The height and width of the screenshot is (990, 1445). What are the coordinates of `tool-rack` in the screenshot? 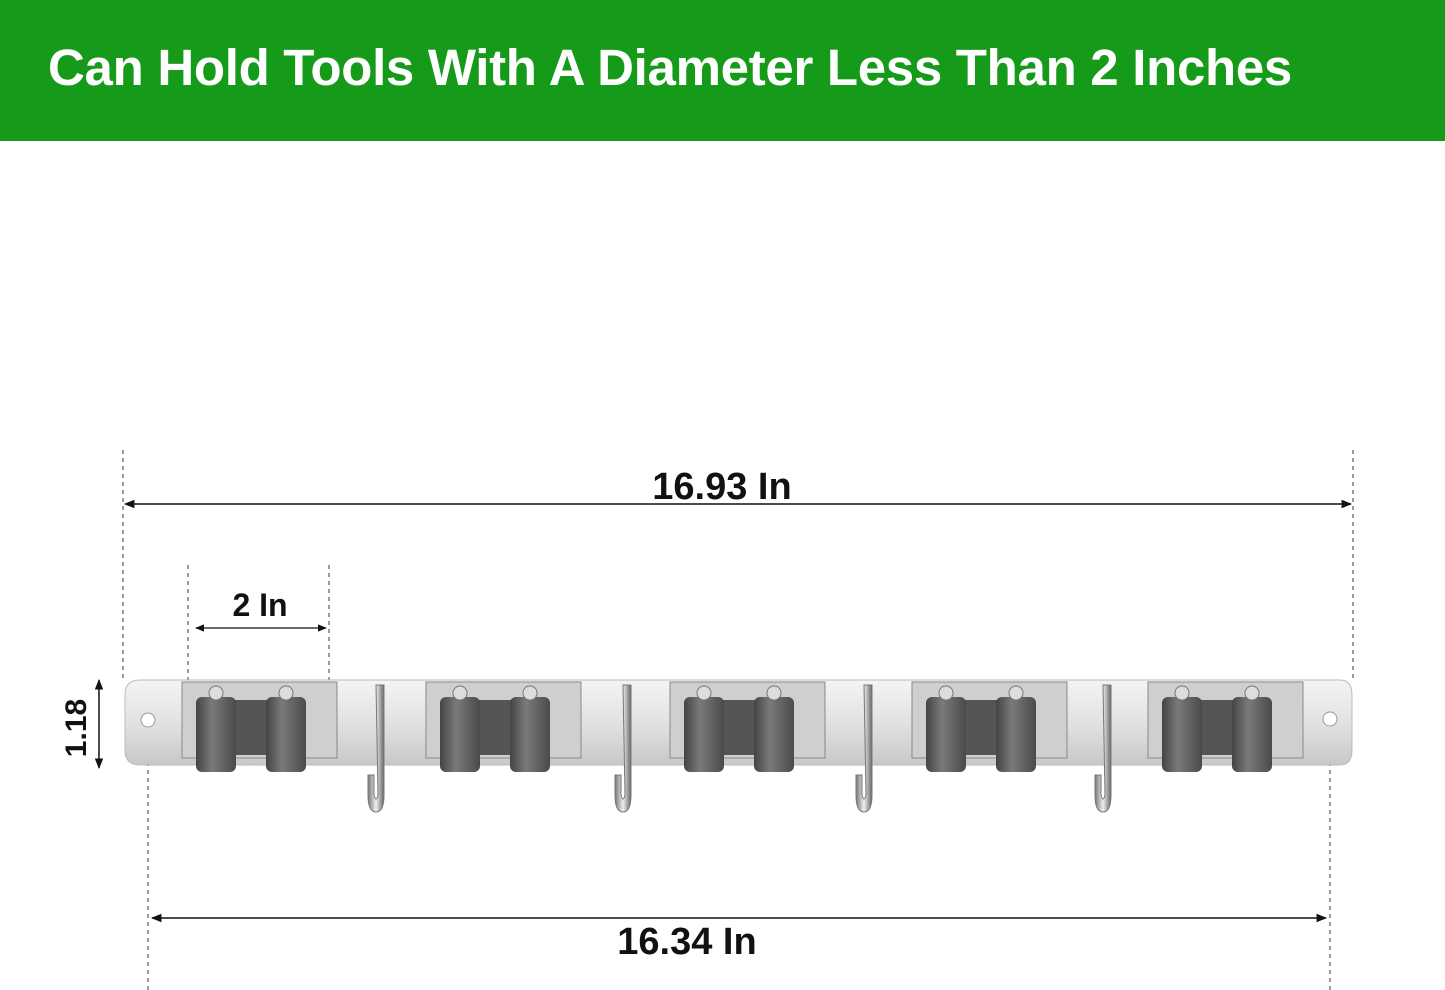 It's located at (738, 746).